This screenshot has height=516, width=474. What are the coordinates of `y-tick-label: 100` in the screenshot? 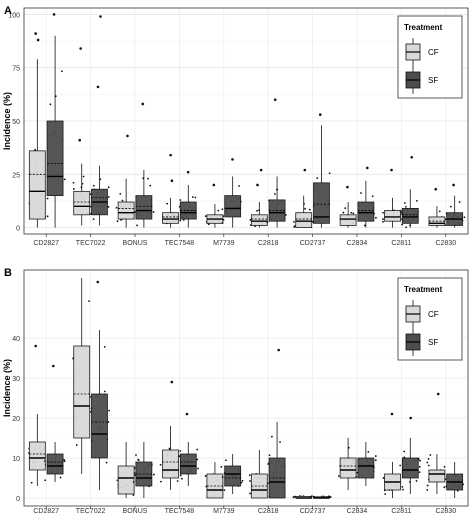 It's located at (14, 15).